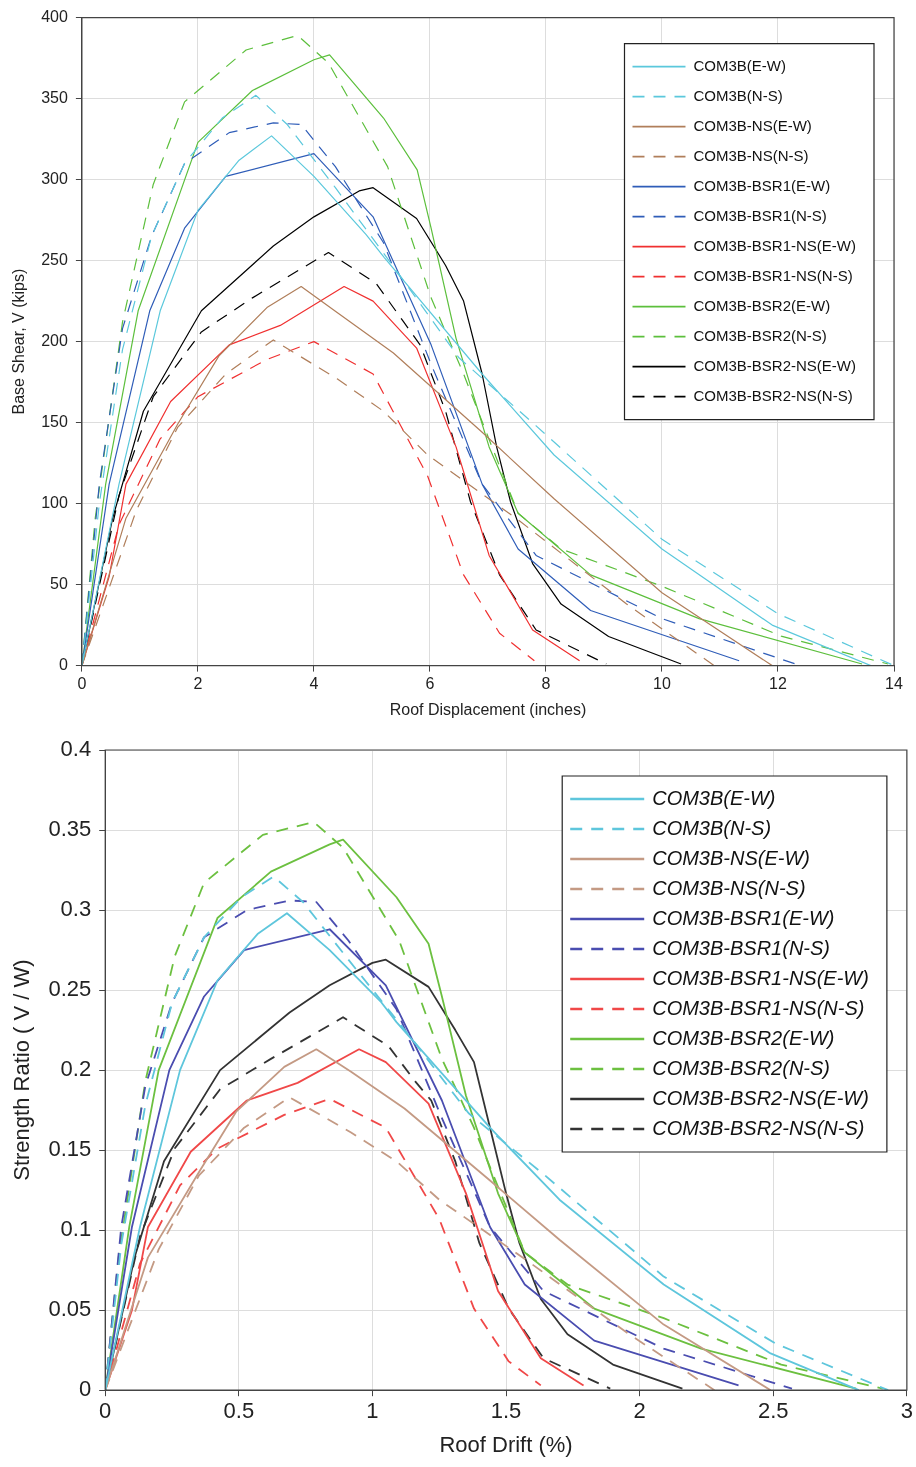  What do you see at coordinates (70, 829) in the screenshot?
I see `y-tick-label: 0.35` at bounding box center [70, 829].